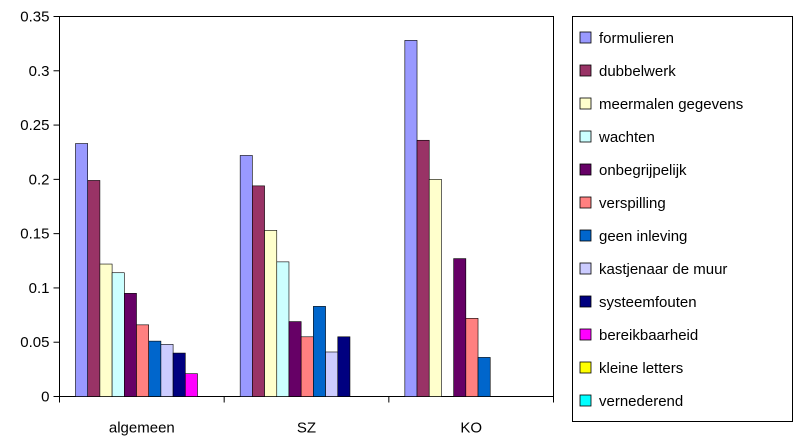  Describe the element at coordinates (636, 38) in the screenshot. I see `legend-label: formulieren` at that location.